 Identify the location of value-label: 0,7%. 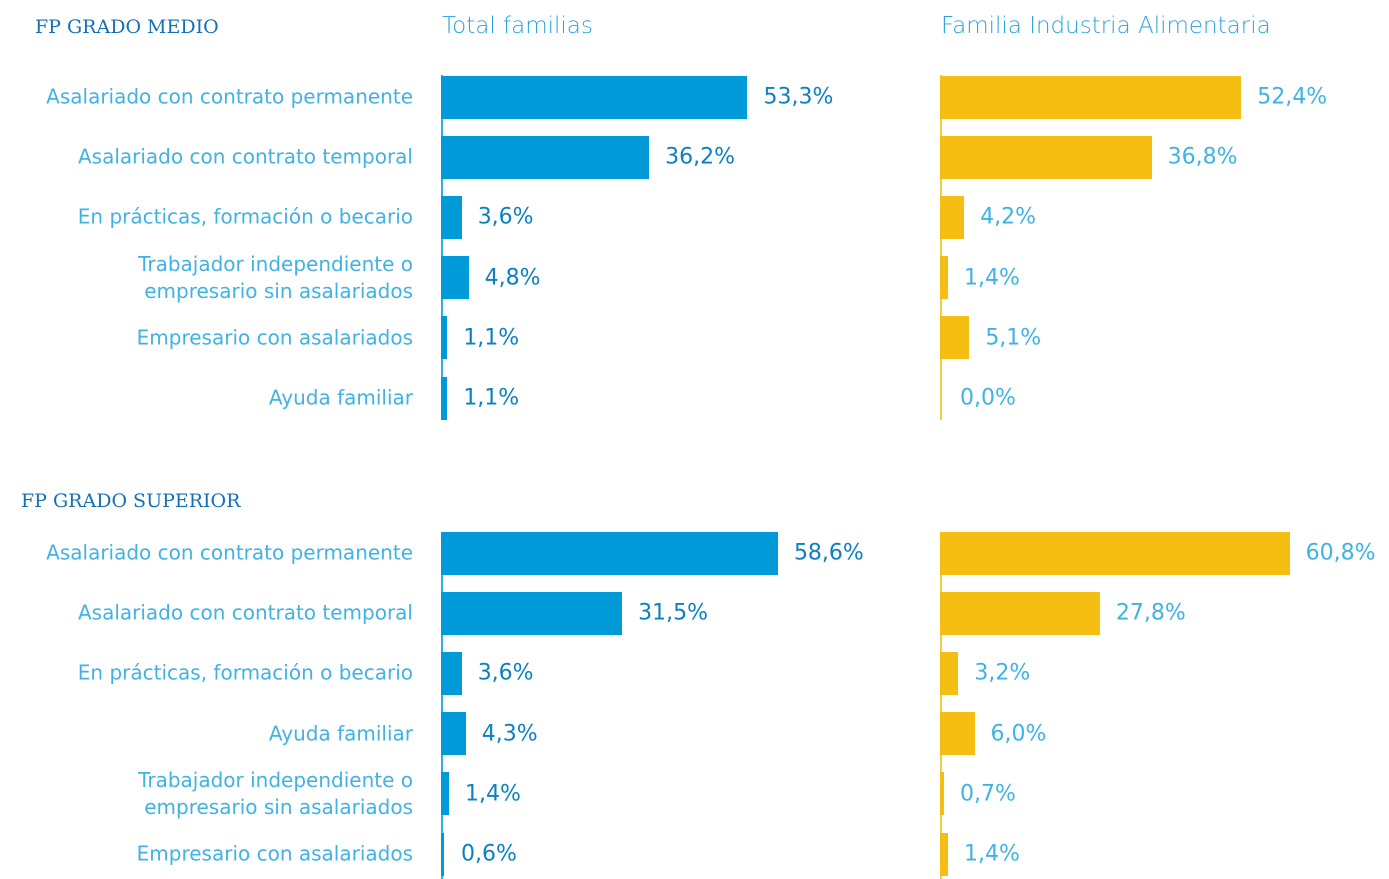
(988, 794).